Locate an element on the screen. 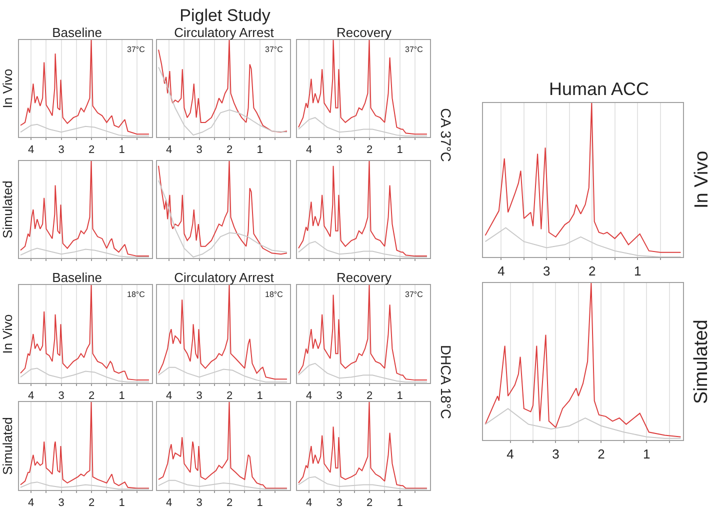 This screenshot has width=709, height=513. chart-title: Human ACC is located at coordinates (599, 89).